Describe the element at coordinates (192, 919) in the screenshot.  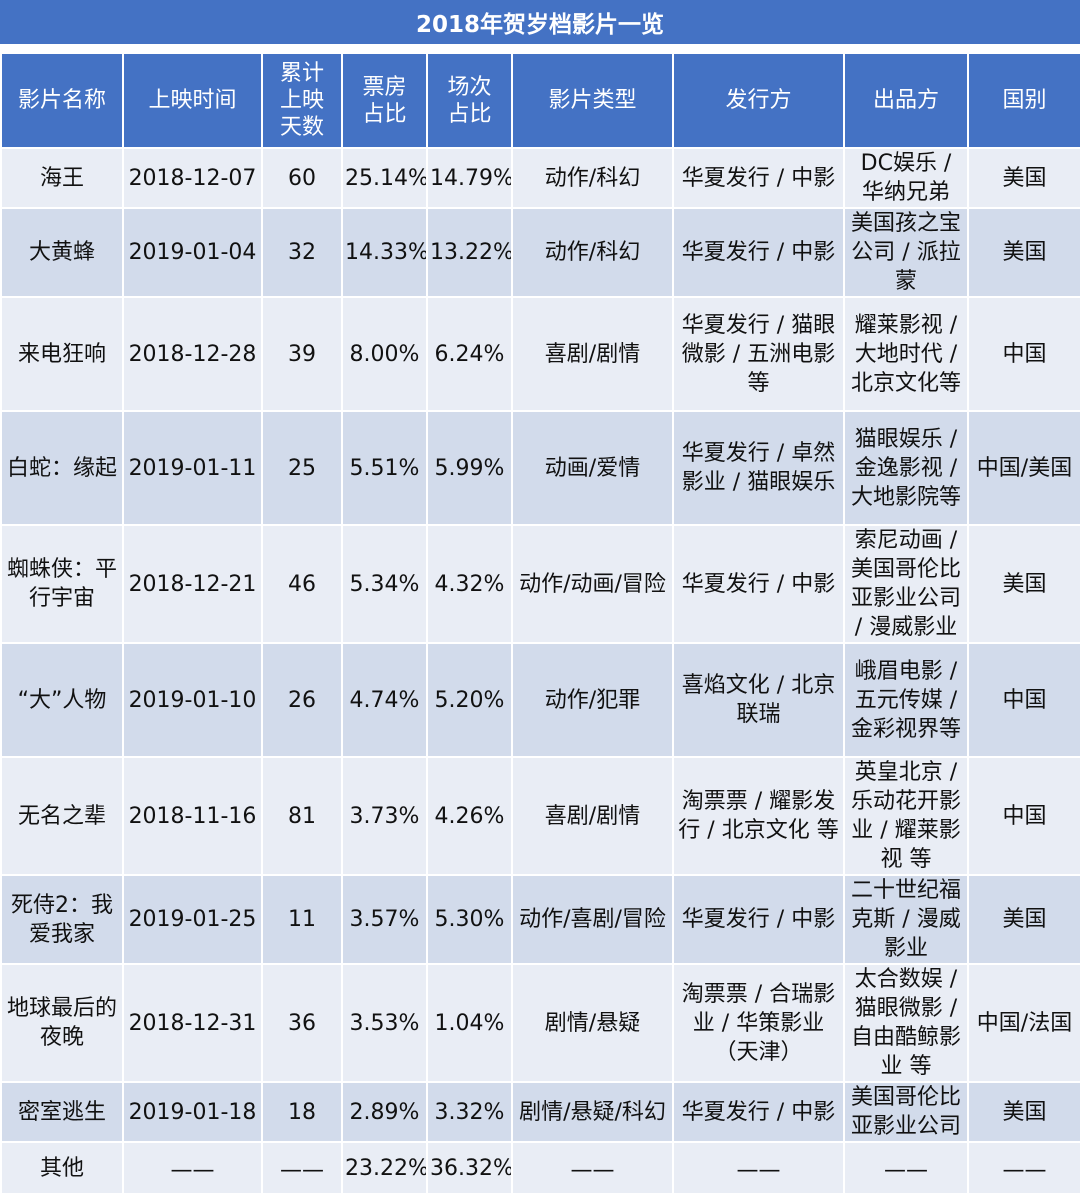
I see `cell-date: 2019-01-25` at that location.